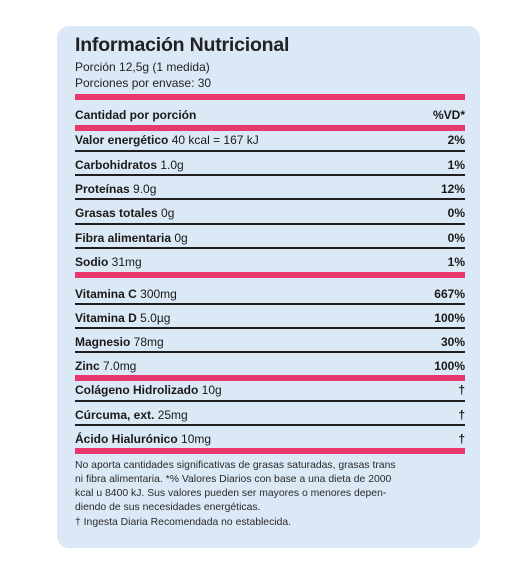  What do you see at coordinates (118, 366) in the screenshot?
I see `nutrient-amount: 7.0mg` at bounding box center [118, 366].